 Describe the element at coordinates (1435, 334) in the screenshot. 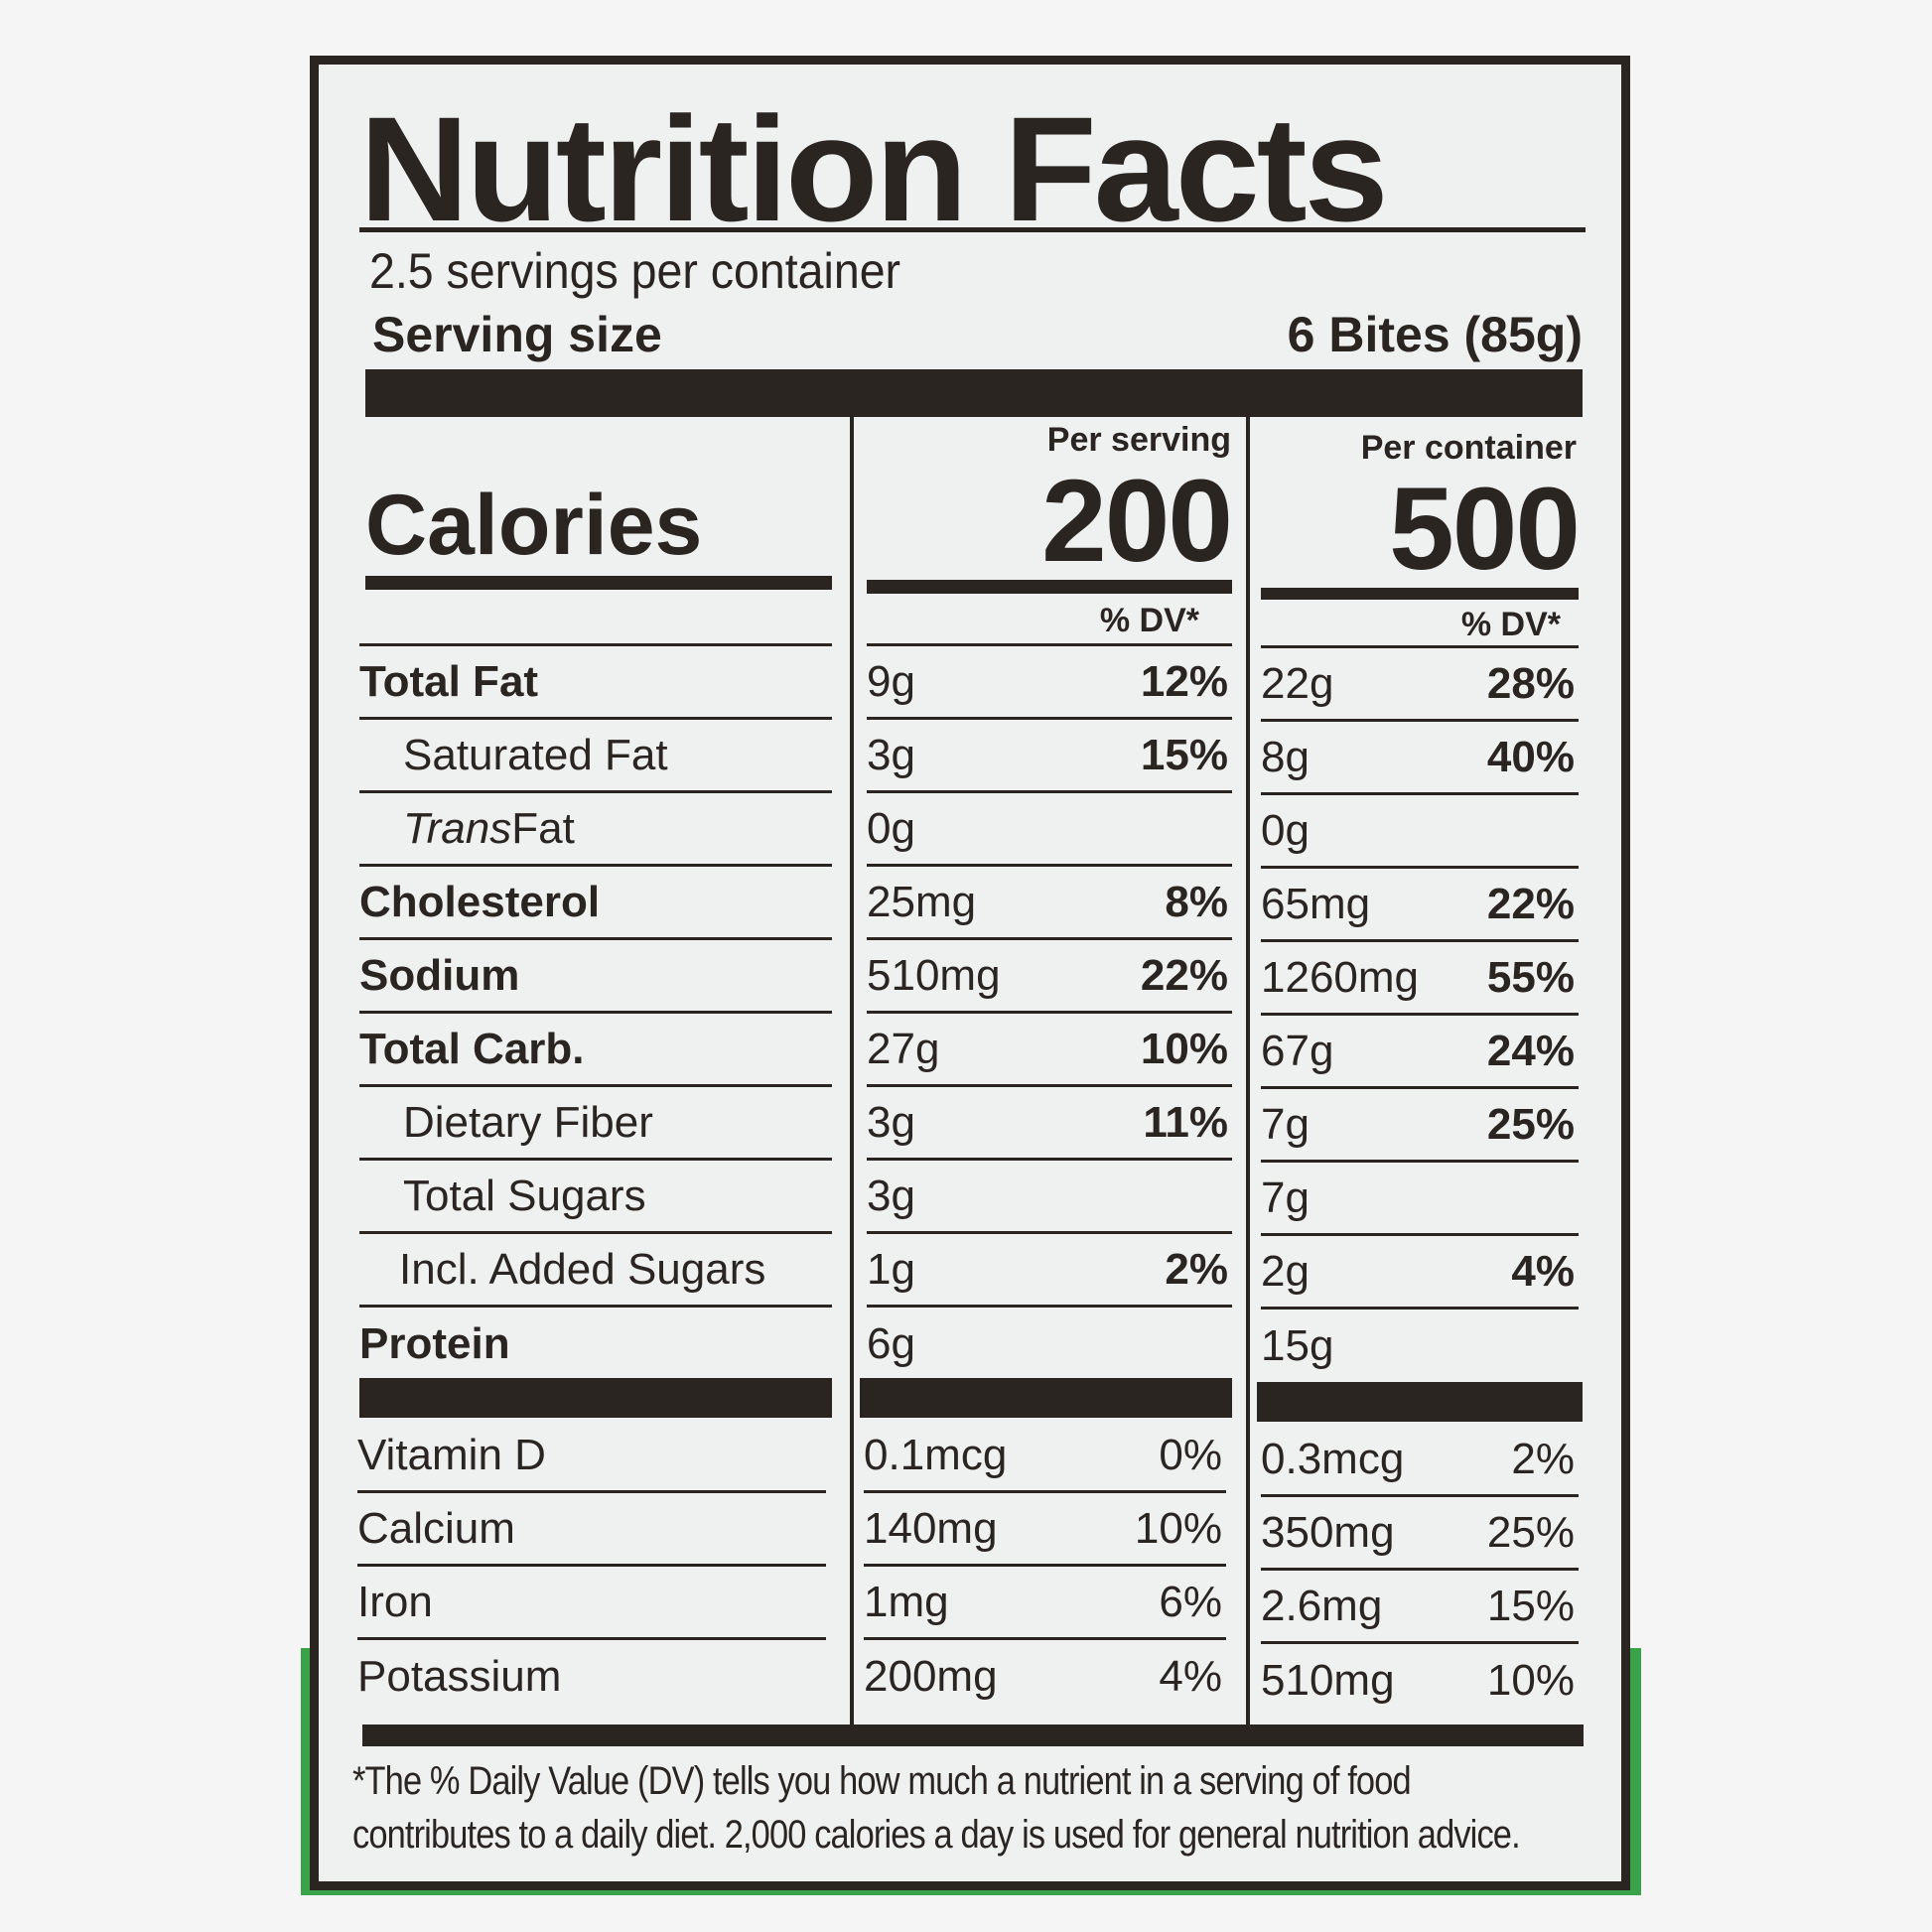

I see `serving-size-value: 6 Bites (85g)` at that location.